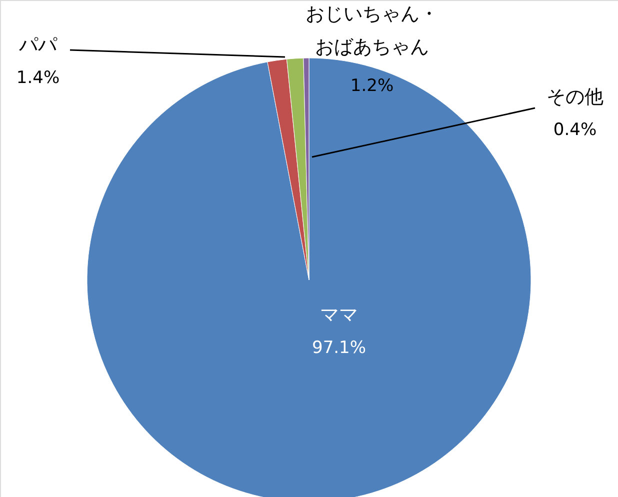 This screenshot has height=497, width=618. What do you see at coordinates (372, 30) in the screenshot?
I see `slice-label: おじいちゃん・おばあちゃん` at bounding box center [372, 30].